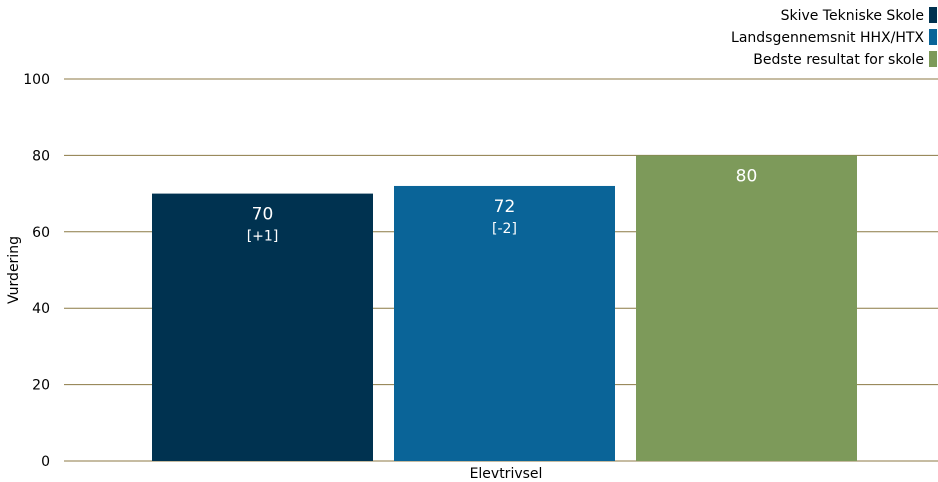 This screenshot has width=938, height=482. Describe the element at coordinates (505, 207) in the screenshot. I see `bar-value-label: 72` at that location.